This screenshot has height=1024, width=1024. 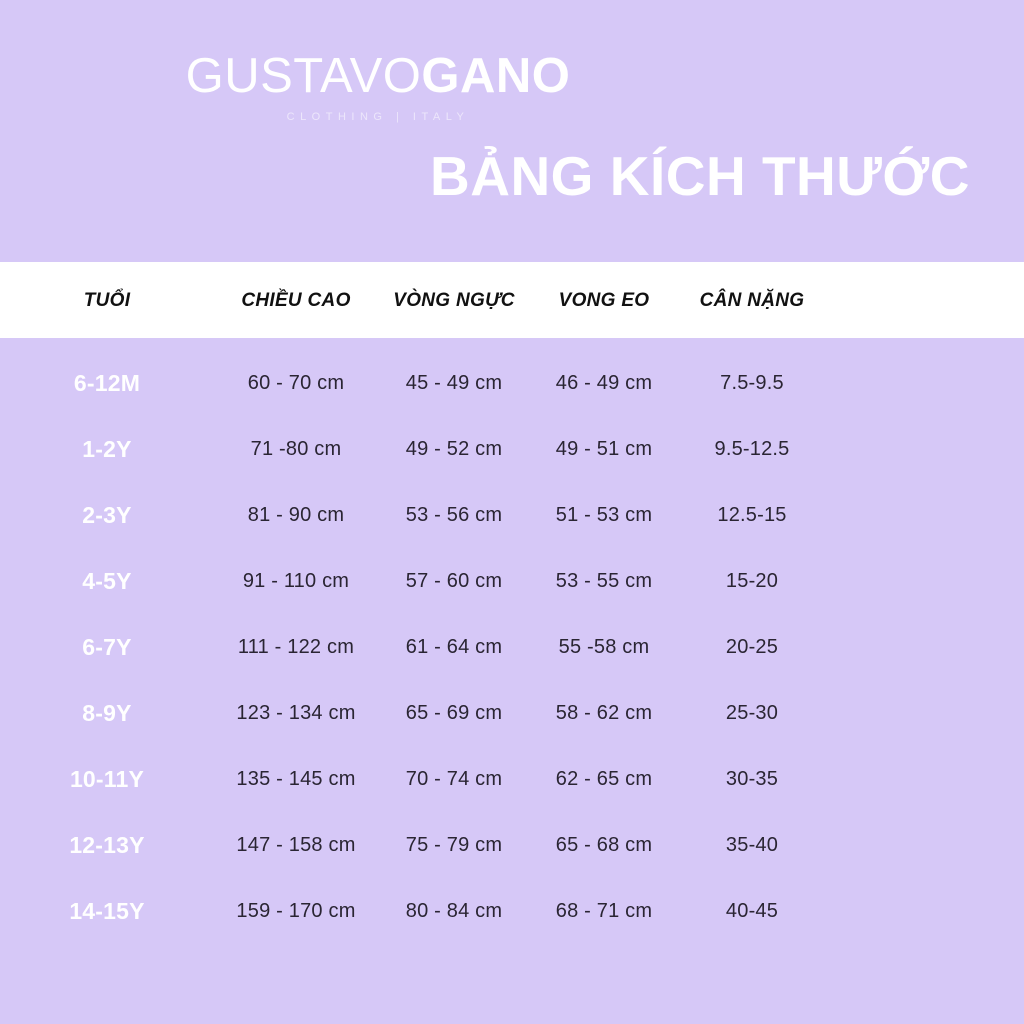 I want to click on cell-waist: 49 - 51 cm, so click(x=604, y=448).